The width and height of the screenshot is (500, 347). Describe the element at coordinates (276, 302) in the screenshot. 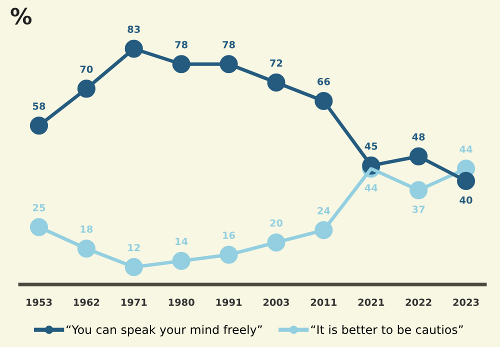

I see `x-tick-label: 2003` at that location.